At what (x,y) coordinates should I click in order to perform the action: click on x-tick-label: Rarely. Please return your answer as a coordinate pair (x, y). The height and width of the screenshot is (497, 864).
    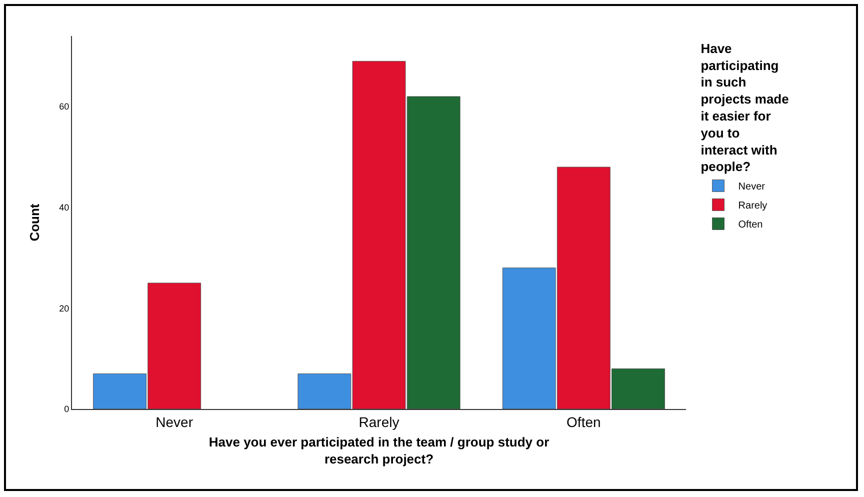
    Looking at the image, I should click on (379, 422).